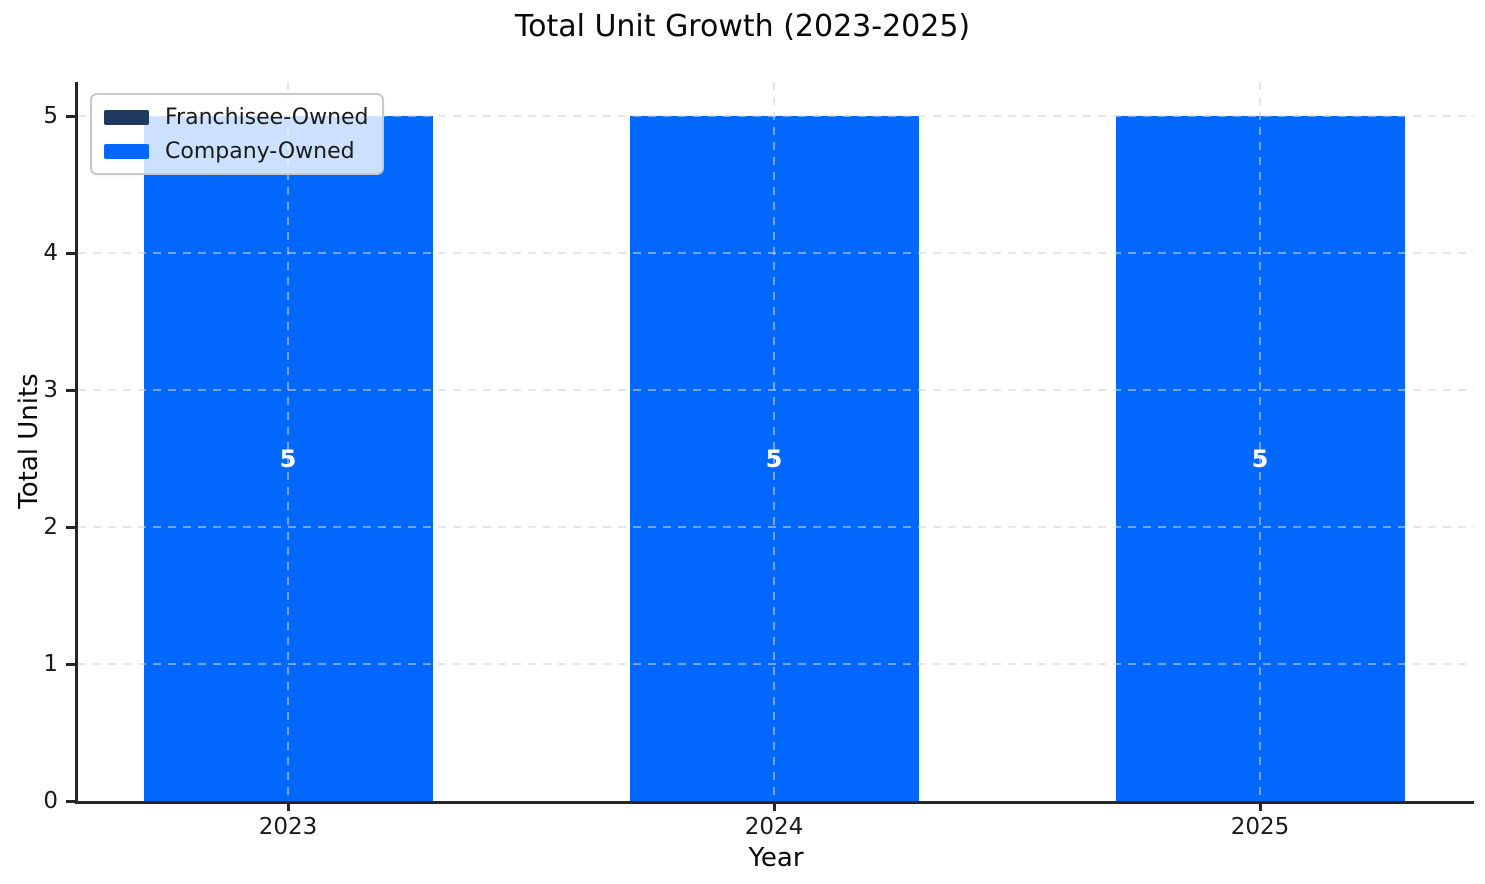 This screenshot has width=1485, height=884. I want to click on x-tick-mark-2024, so click(774, 806).